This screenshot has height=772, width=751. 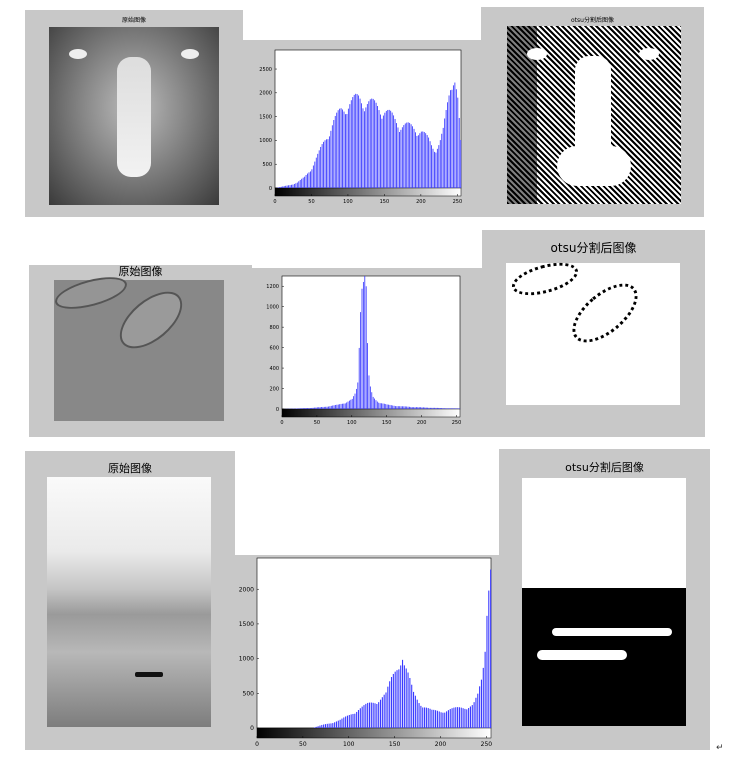 I want to click on histogram-bars, so click(x=372, y=342).